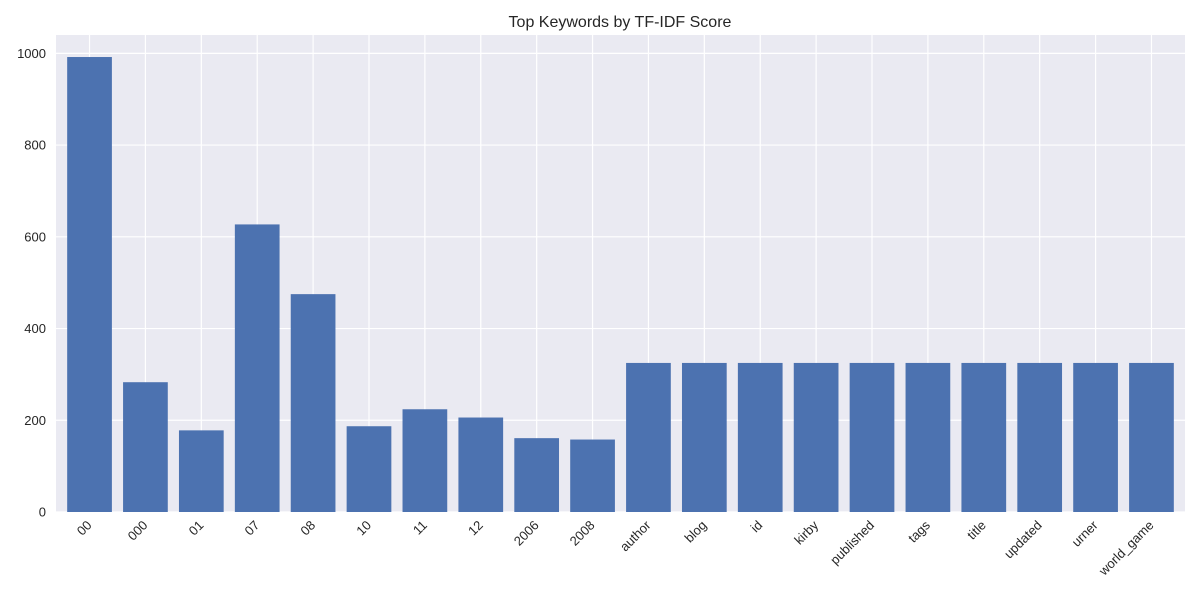 This screenshot has width=1200, height=600. Describe the element at coordinates (1023, 540) in the screenshot. I see `x-tick-label: updated` at that location.